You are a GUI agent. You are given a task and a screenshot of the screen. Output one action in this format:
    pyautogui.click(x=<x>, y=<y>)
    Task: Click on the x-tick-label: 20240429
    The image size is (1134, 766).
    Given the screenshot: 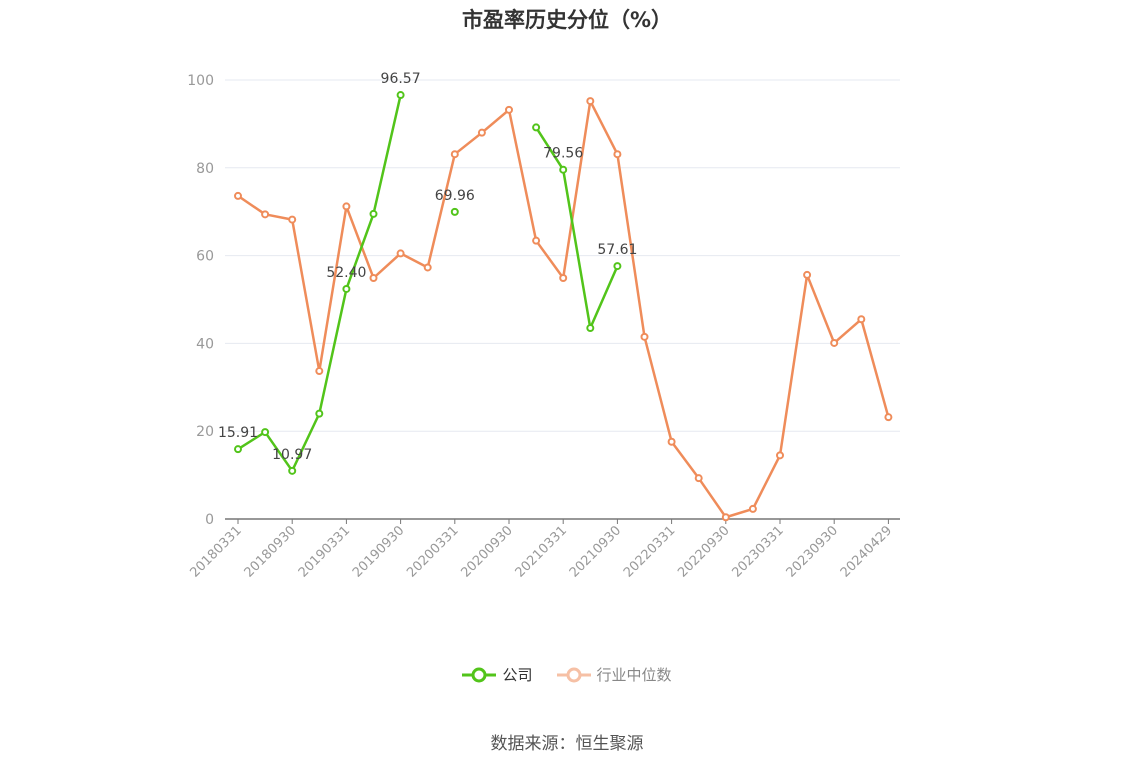 What is the action you would take?
    pyautogui.click(x=866, y=551)
    